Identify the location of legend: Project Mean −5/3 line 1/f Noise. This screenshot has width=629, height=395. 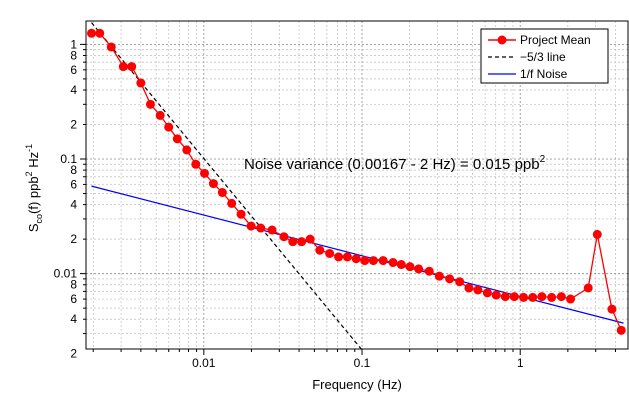
(544, 56).